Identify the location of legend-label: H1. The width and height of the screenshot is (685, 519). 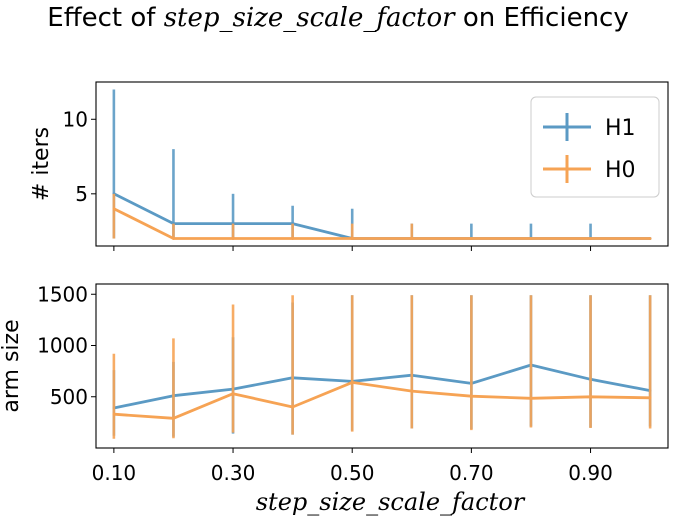
(620, 128).